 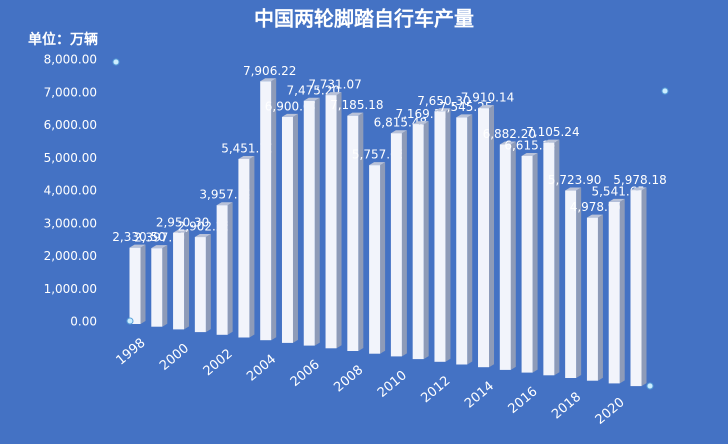 I want to click on data-label: 7,910.14, so click(x=487, y=98).